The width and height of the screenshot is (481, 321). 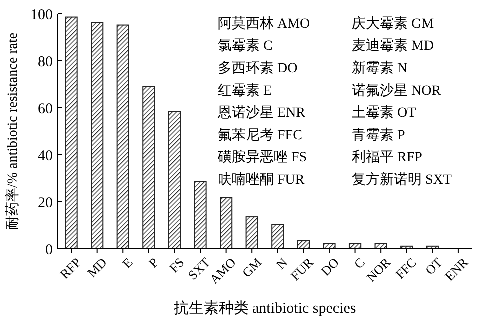 What do you see at coordinates (397, 90) in the screenshot?
I see `annotation: 诺氟沙星 NOR` at bounding box center [397, 90].